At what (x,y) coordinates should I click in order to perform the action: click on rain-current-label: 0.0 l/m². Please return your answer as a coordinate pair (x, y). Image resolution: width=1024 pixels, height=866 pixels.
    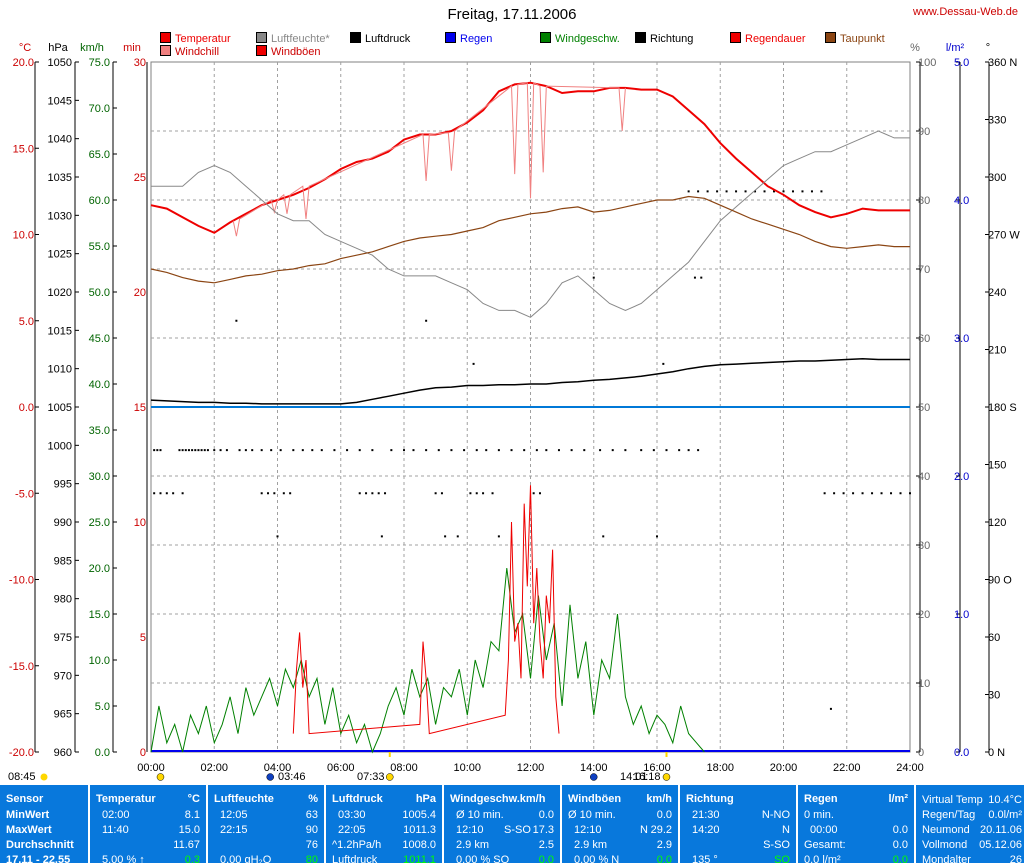
    Looking at the image, I should click on (822, 860).